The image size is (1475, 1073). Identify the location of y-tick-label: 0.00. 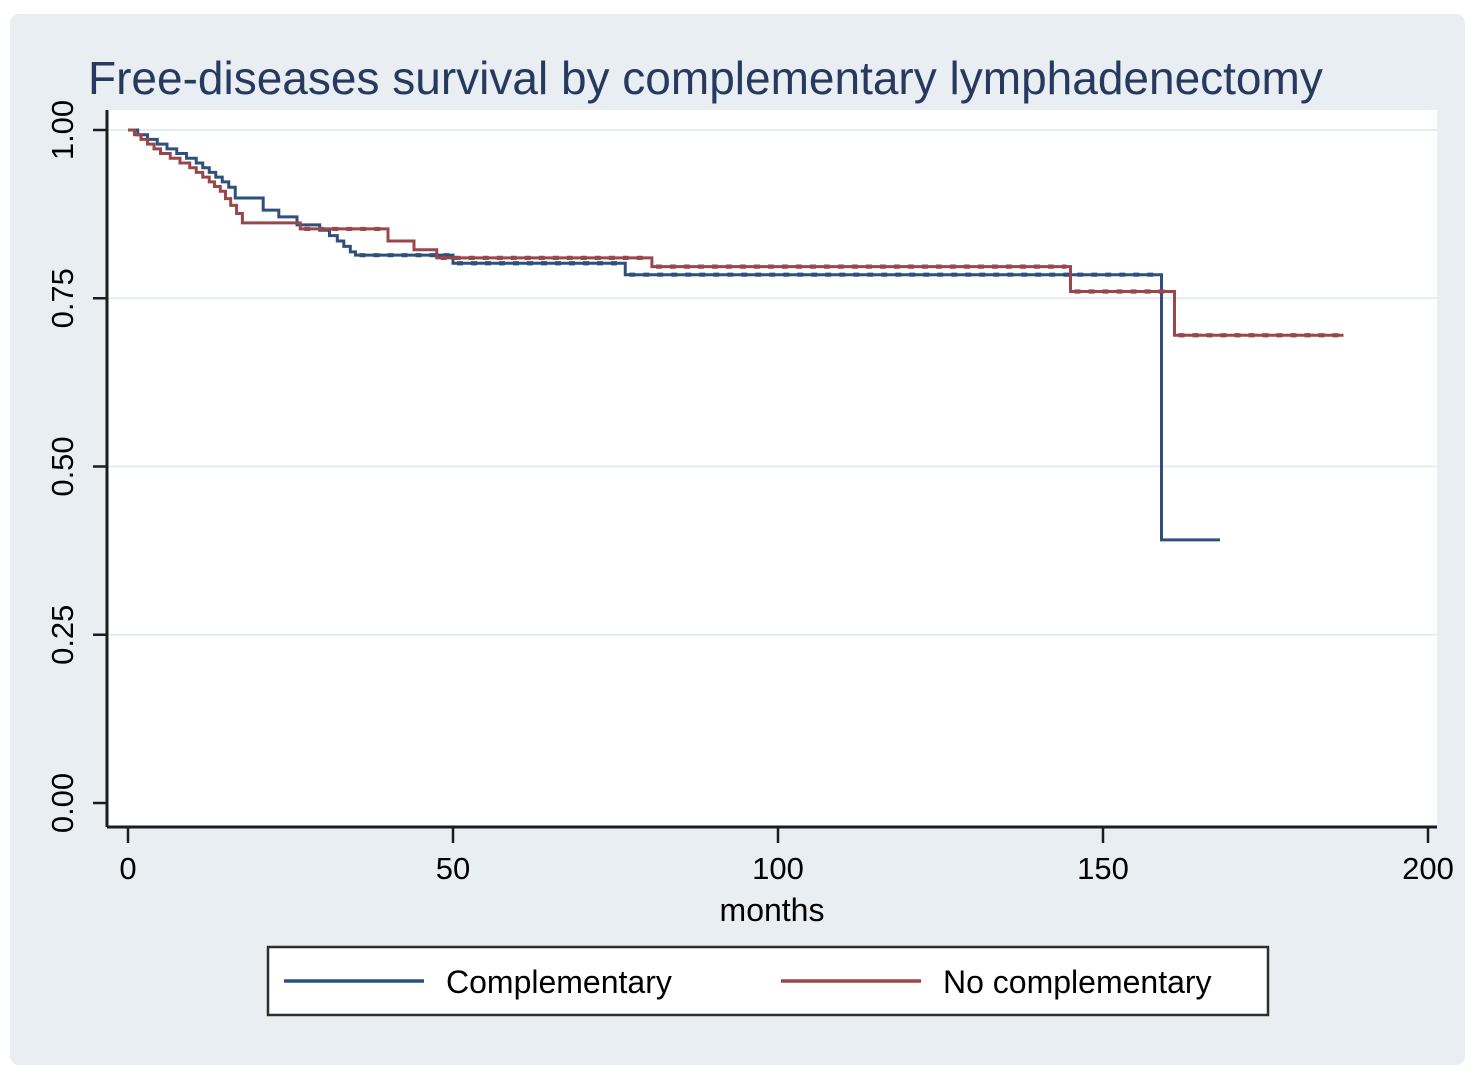
(62, 803).